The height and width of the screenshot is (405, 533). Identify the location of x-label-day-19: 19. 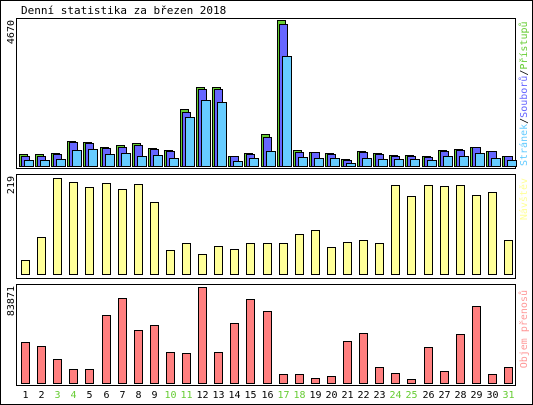
(315, 395).